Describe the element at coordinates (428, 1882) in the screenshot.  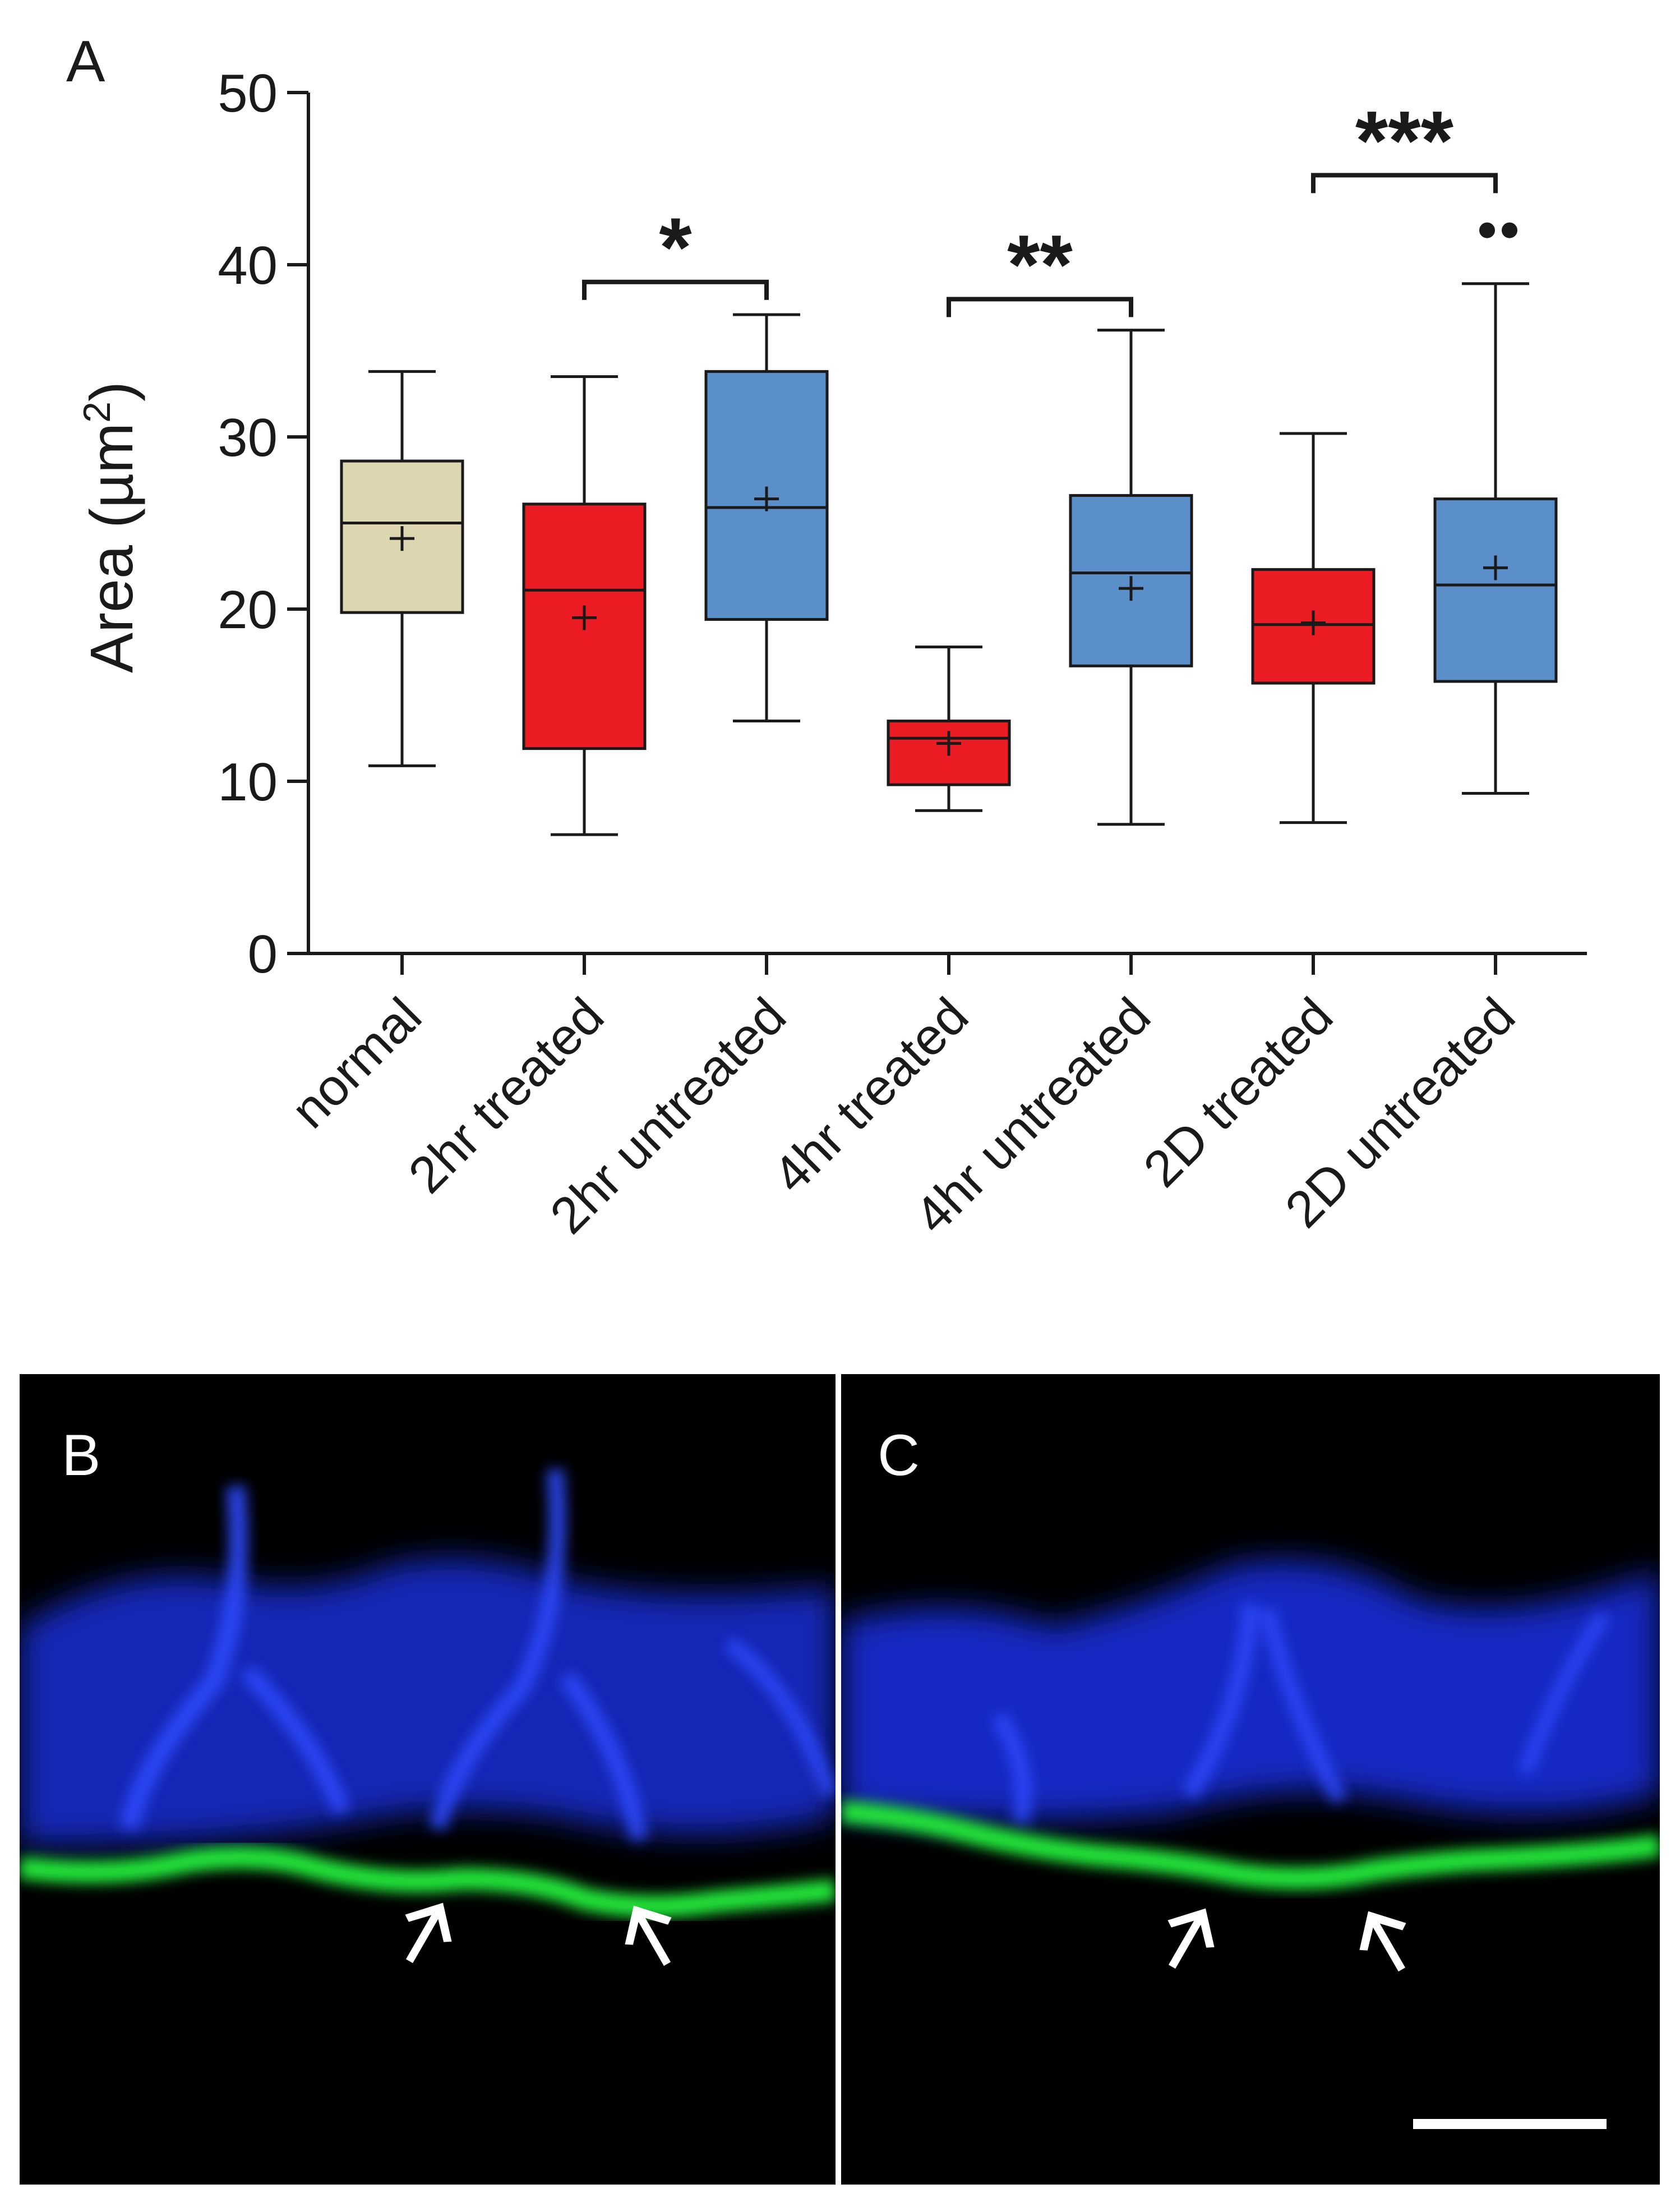
I see `micrograph-b-green-signal` at that location.